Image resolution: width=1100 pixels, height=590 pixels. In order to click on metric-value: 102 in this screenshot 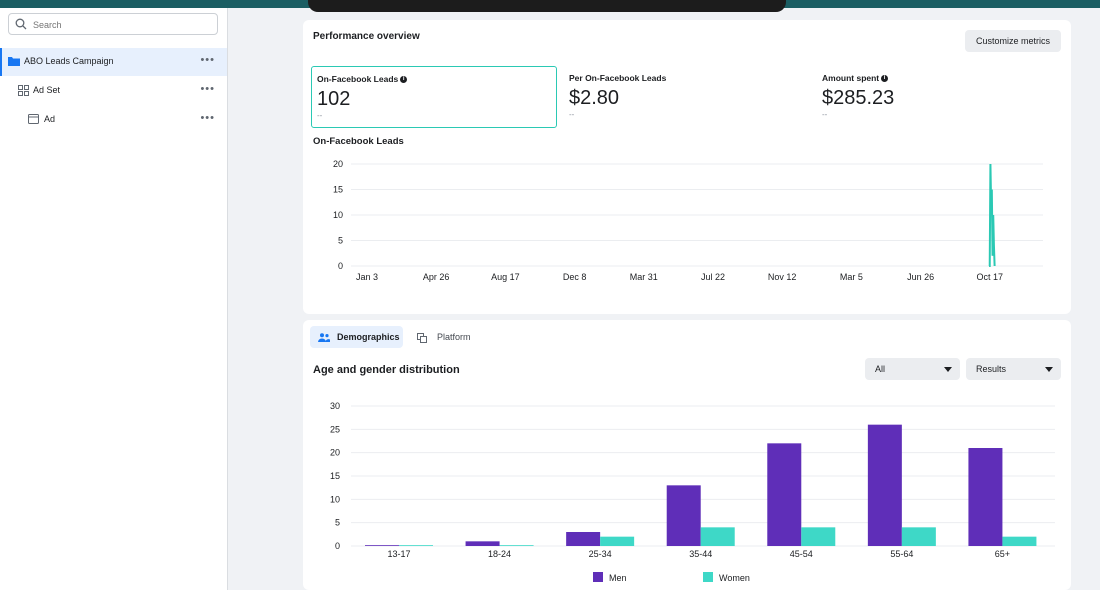, I will do `click(334, 99)`.